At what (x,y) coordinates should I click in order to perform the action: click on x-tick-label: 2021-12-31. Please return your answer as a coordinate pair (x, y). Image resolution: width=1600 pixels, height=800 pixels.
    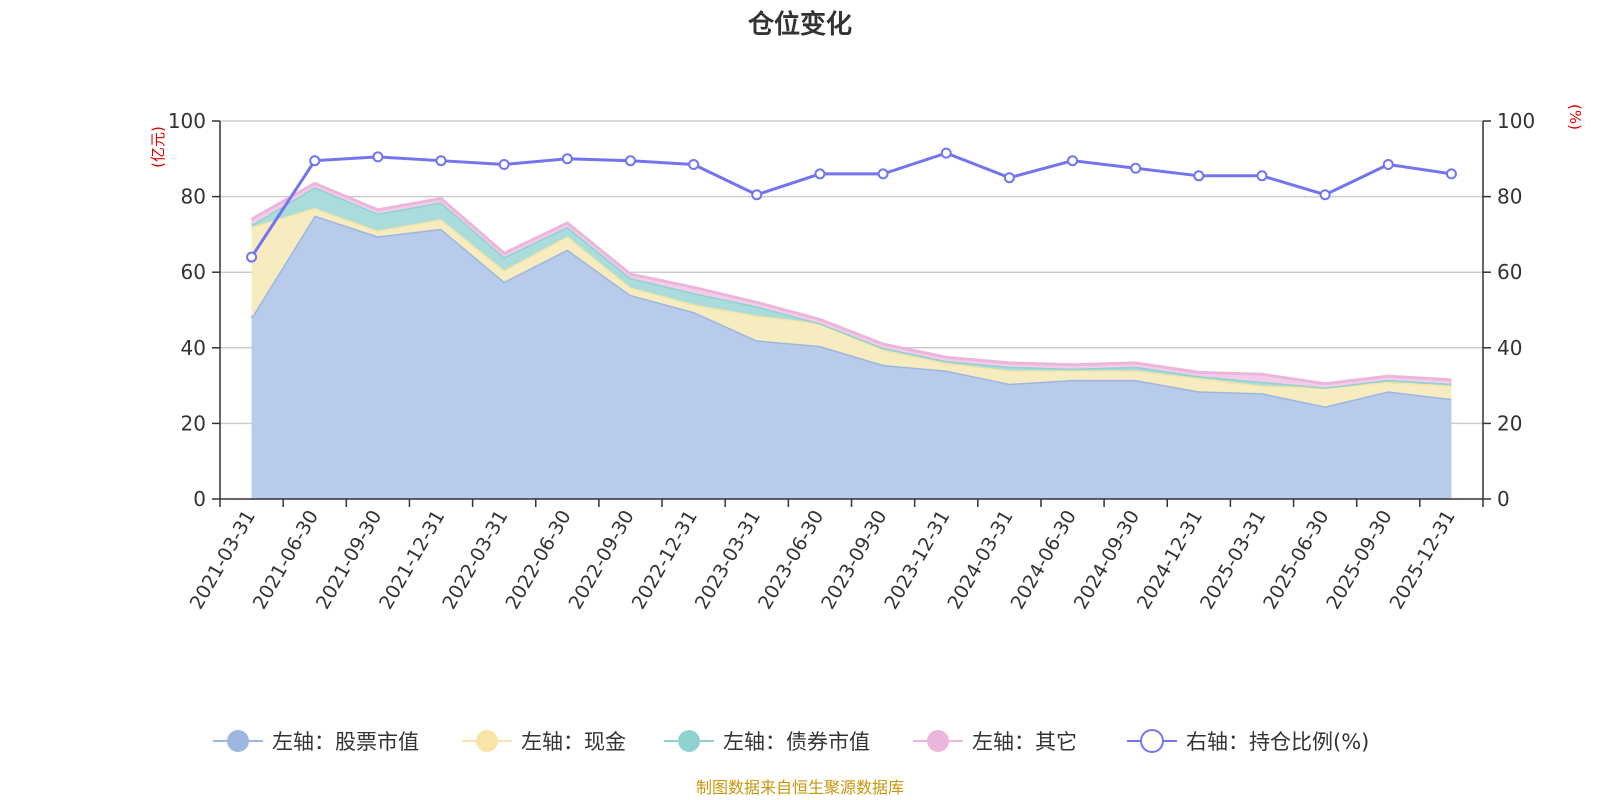
    Looking at the image, I should click on (412, 560).